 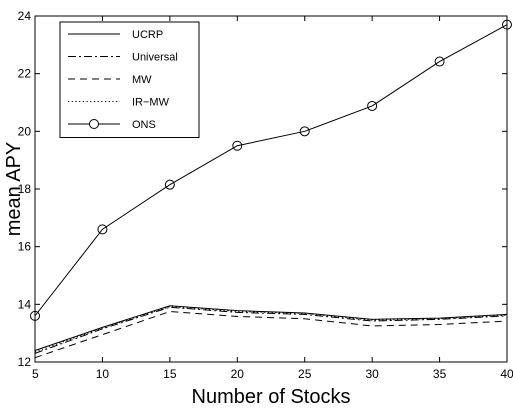 What do you see at coordinates (94, 124) in the screenshot?
I see `legend-marker` at bounding box center [94, 124].